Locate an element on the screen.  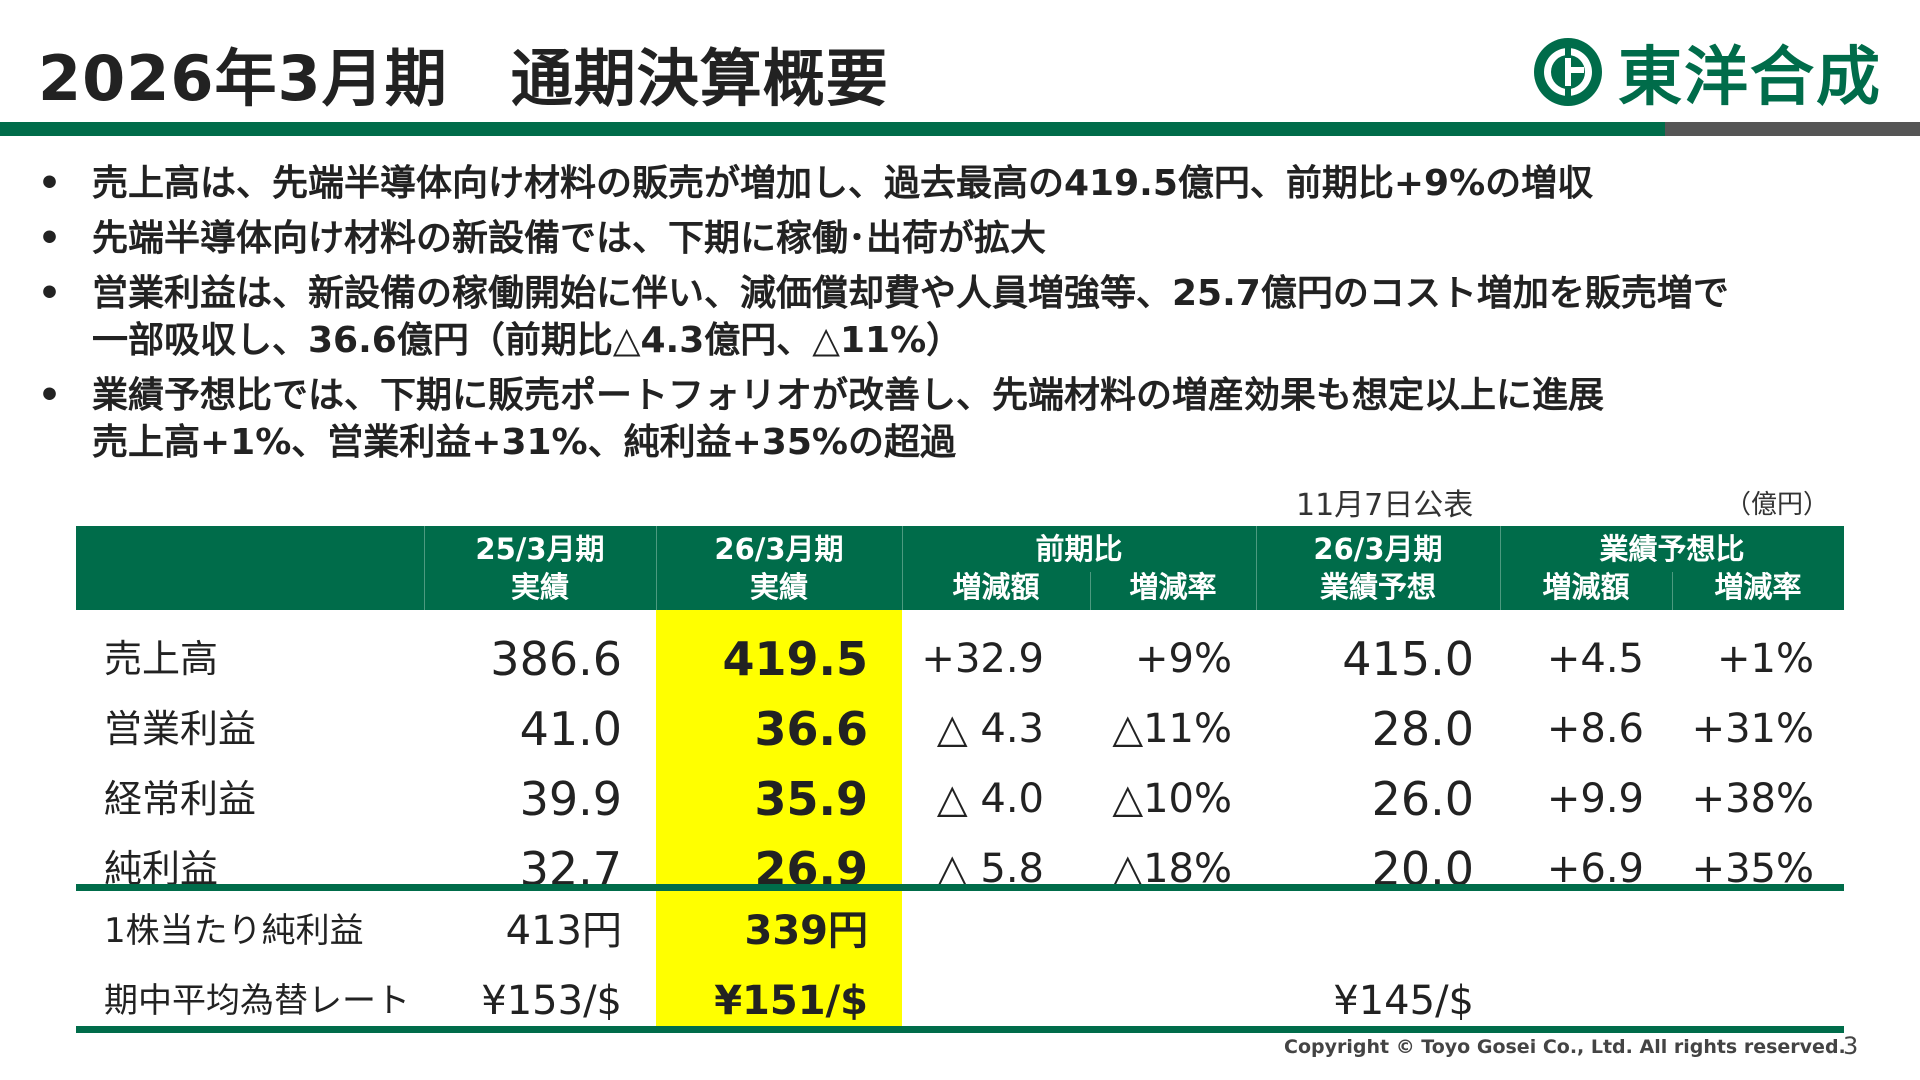
cell-curr: 26.9 is located at coordinates (811, 869).